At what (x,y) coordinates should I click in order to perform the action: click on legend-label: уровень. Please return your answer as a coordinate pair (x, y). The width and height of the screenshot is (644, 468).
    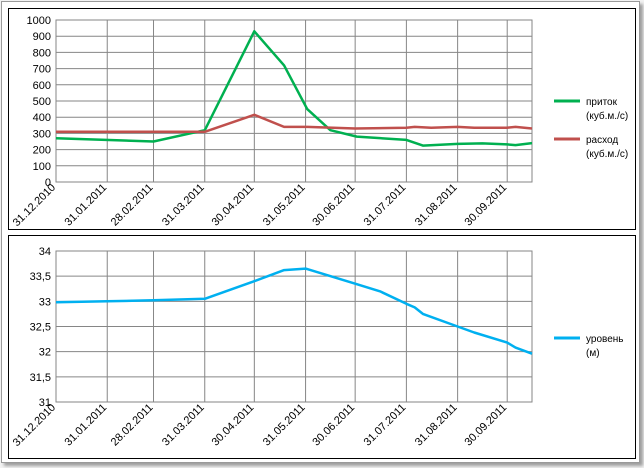
    Looking at the image, I should click on (605, 339).